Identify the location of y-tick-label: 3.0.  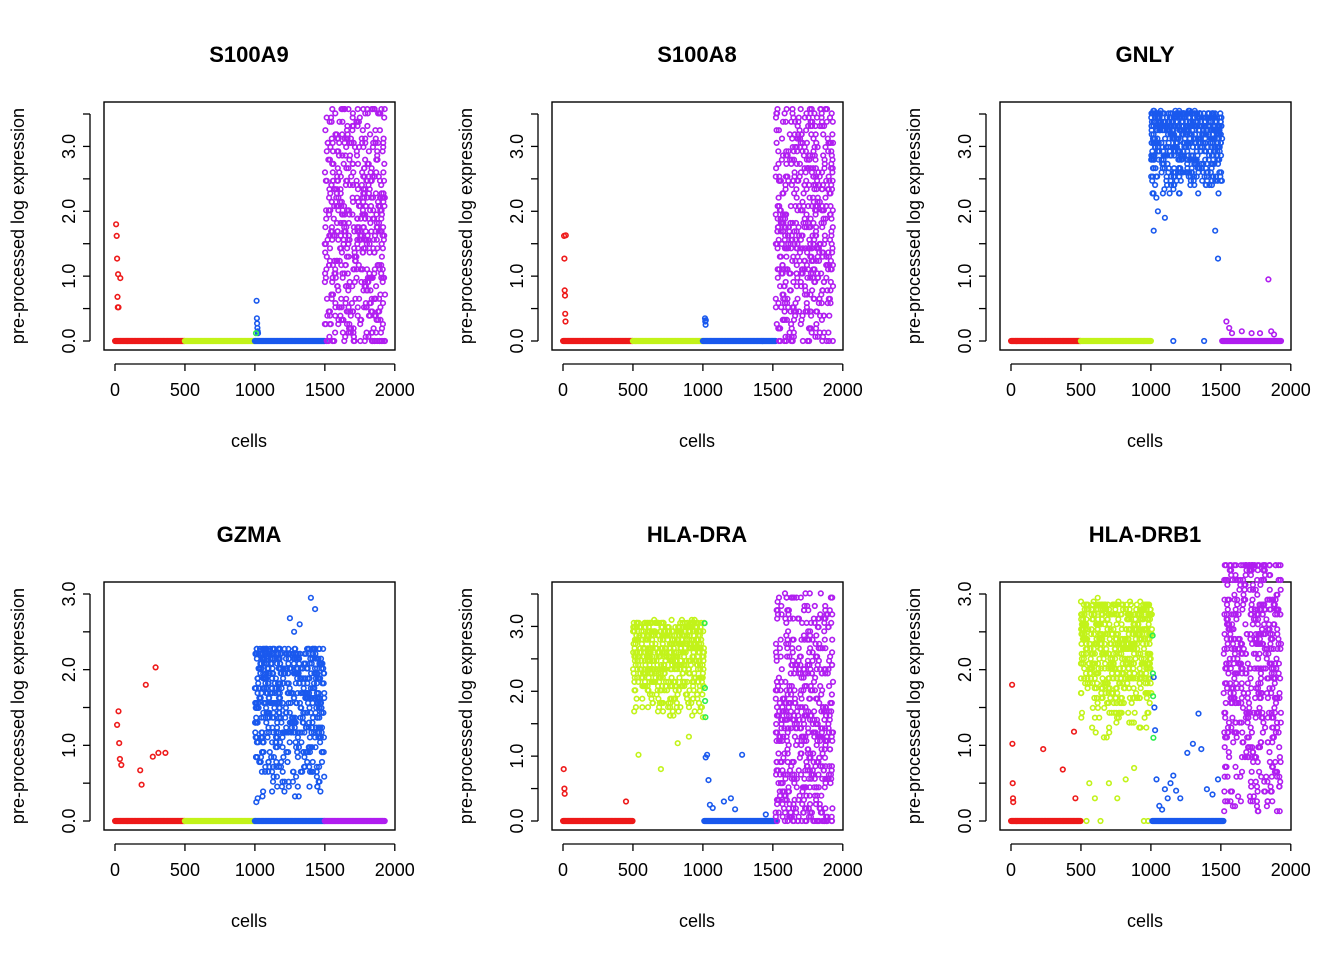
(517, 626).